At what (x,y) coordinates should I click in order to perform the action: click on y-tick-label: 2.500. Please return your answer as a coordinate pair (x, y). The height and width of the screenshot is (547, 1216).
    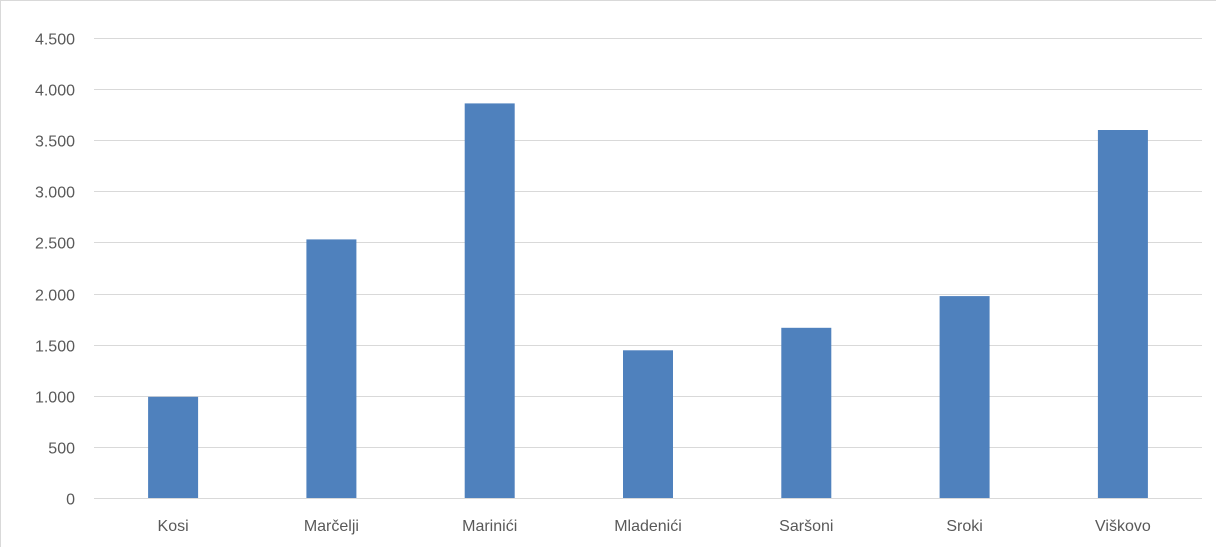
    Looking at the image, I should click on (55, 244).